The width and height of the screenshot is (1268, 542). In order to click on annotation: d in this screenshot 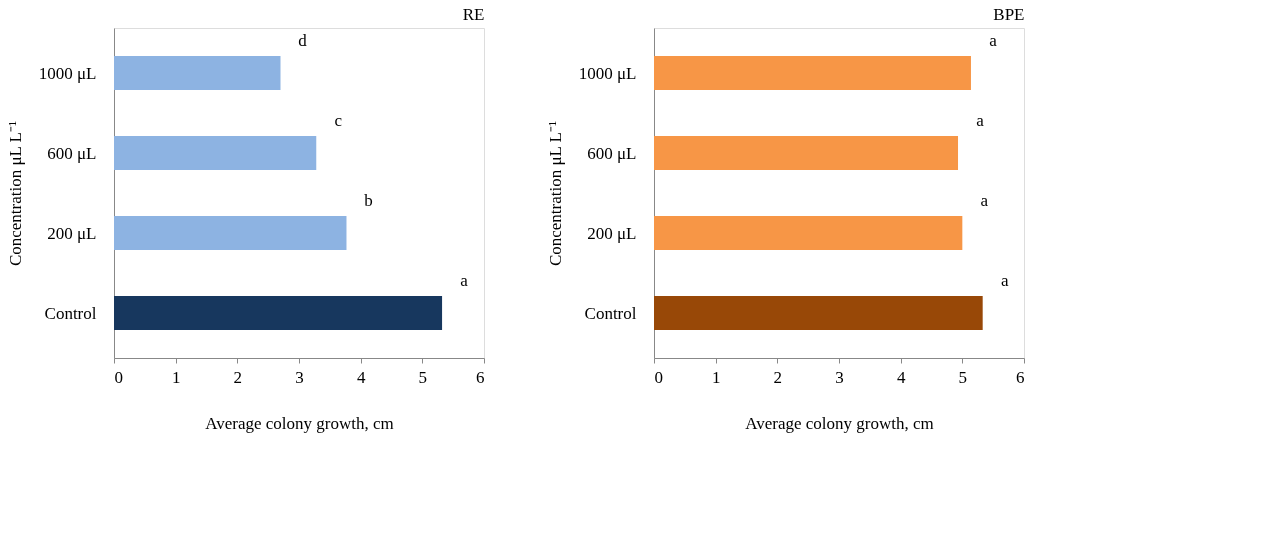, I will do `click(303, 40)`.